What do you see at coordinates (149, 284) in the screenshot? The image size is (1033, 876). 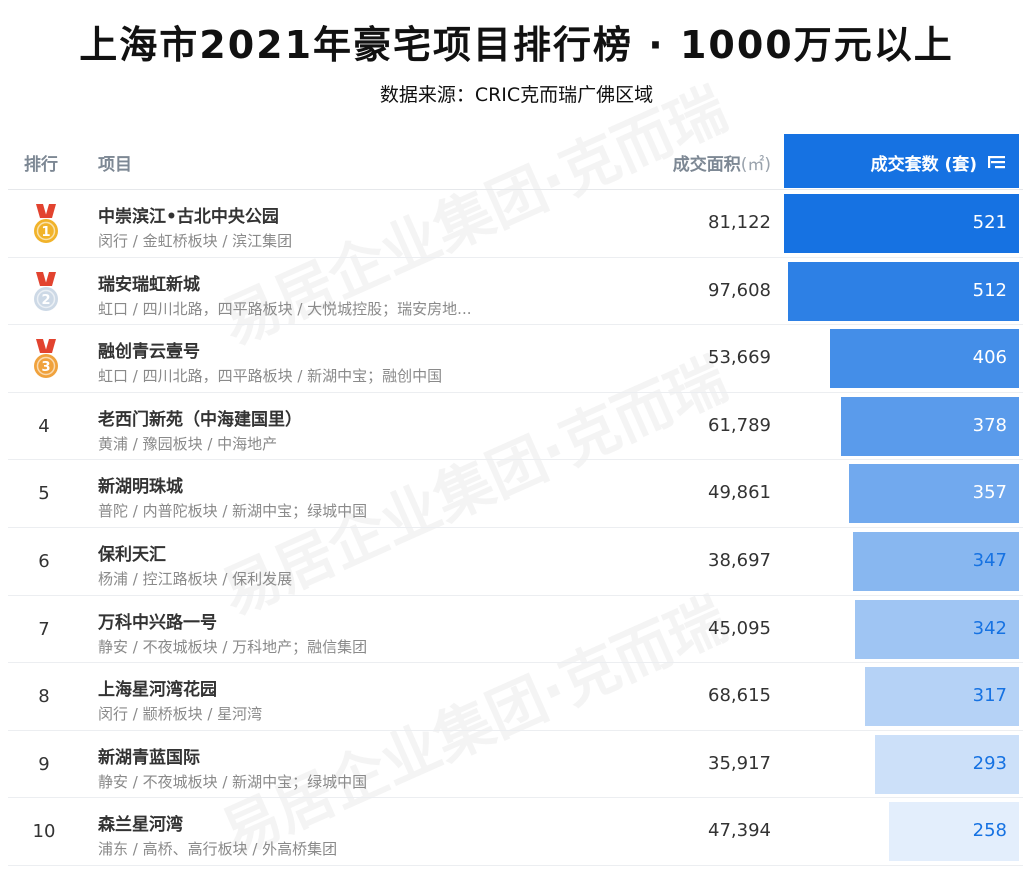 I see `project-name: 瑞安瑞虹新城` at bounding box center [149, 284].